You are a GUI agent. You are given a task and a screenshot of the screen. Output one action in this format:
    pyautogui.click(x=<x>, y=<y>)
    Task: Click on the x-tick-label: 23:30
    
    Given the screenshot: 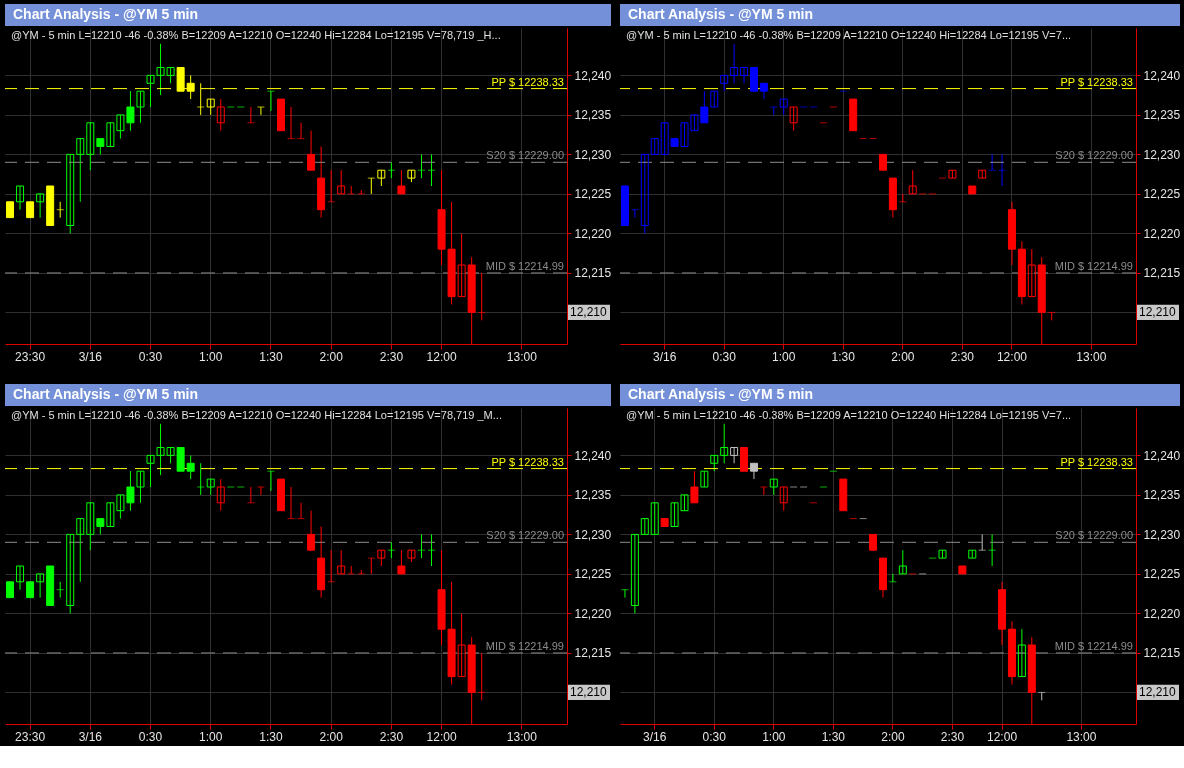 What is the action you would take?
    pyautogui.click(x=30, y=356)
    